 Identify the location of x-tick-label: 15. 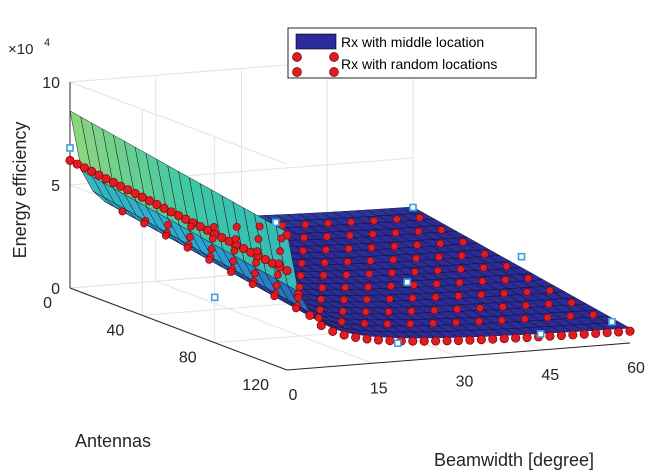
(379, 388).